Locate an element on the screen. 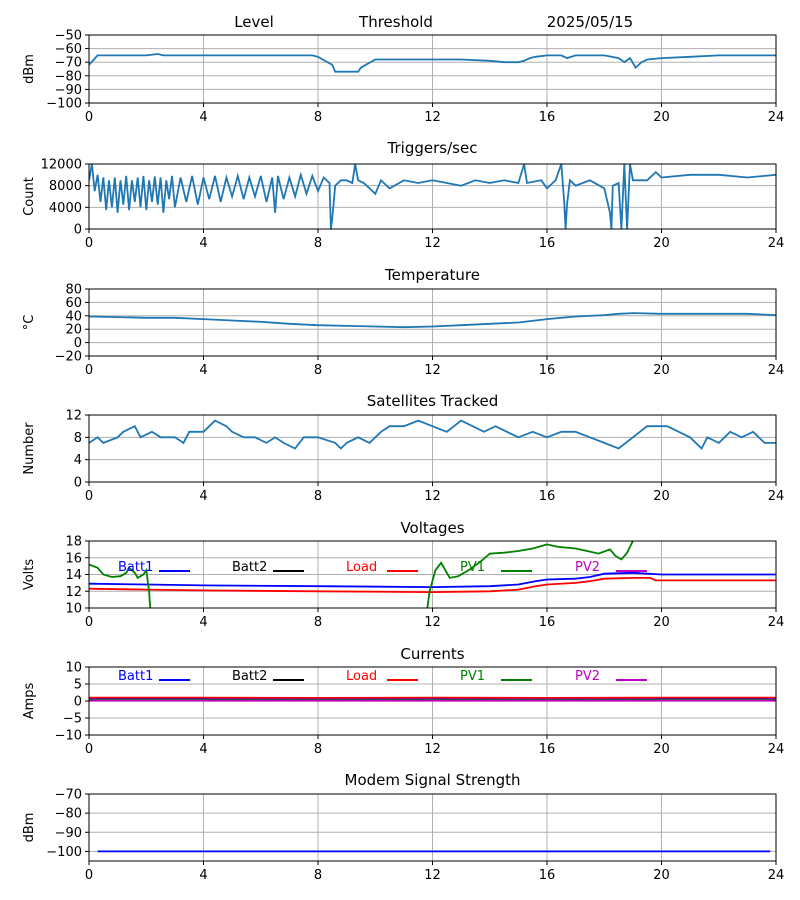  y-tick-label: −60 is located at coordinates (68, 49).